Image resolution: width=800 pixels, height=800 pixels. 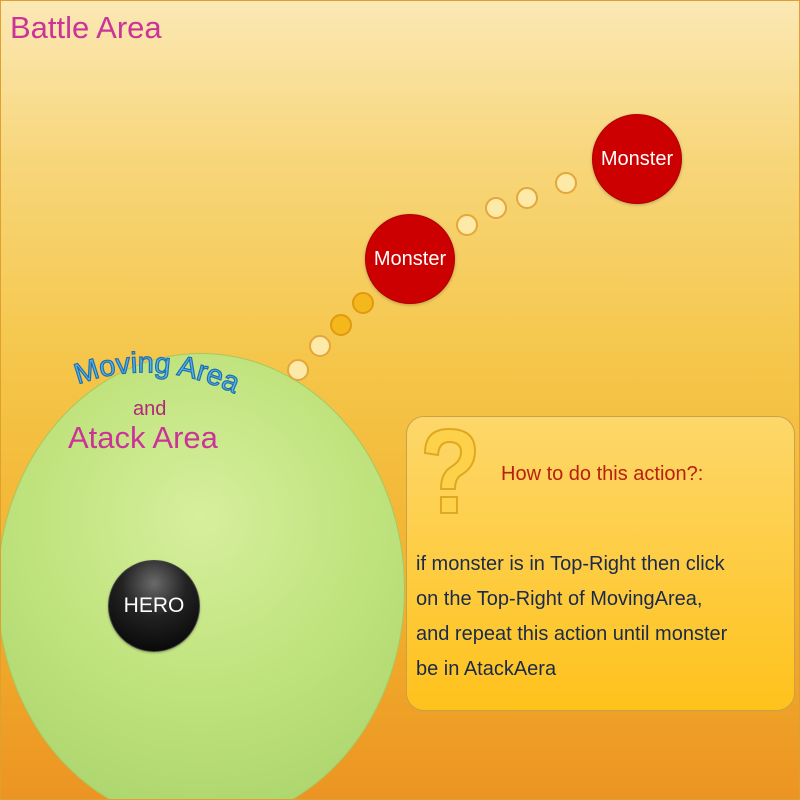 I want to click on battle-area-title: Battle Area, so click(x=86, y=27).